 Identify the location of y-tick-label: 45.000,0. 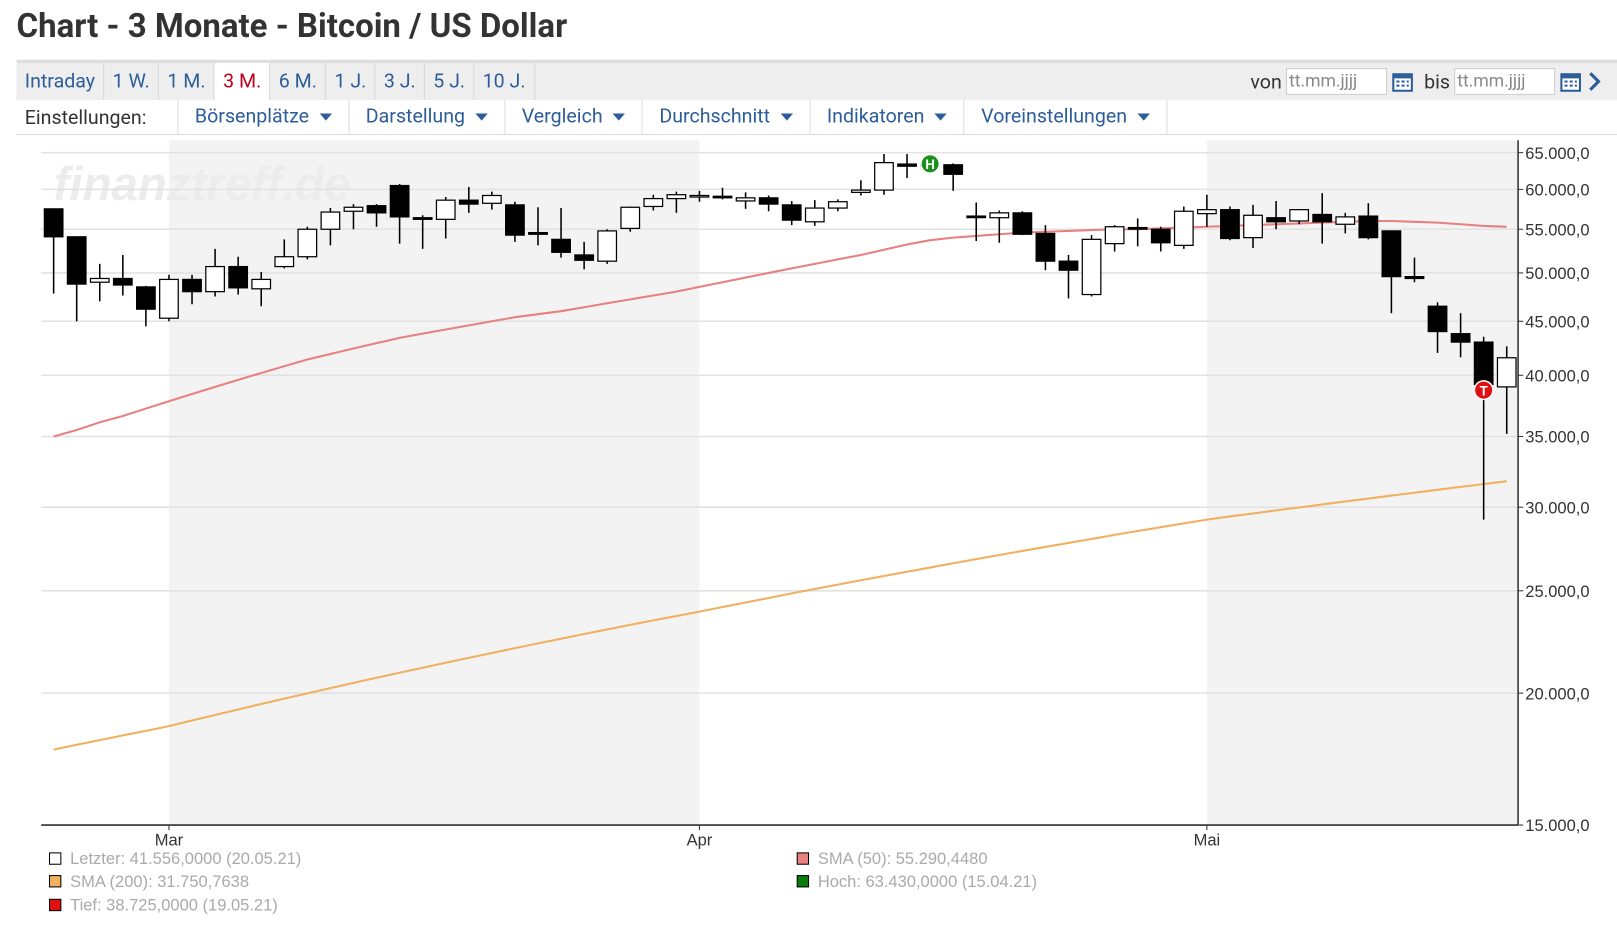
(1557, 322).